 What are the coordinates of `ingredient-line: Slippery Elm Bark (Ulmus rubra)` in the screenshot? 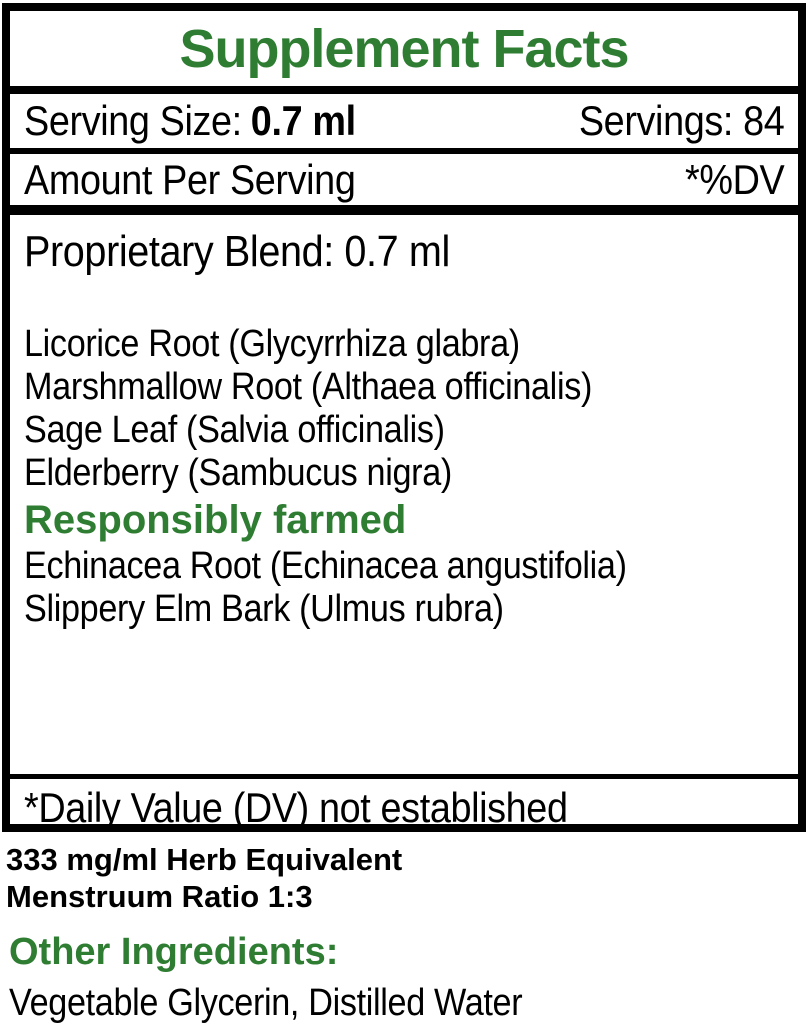 It's located at (264, 609).